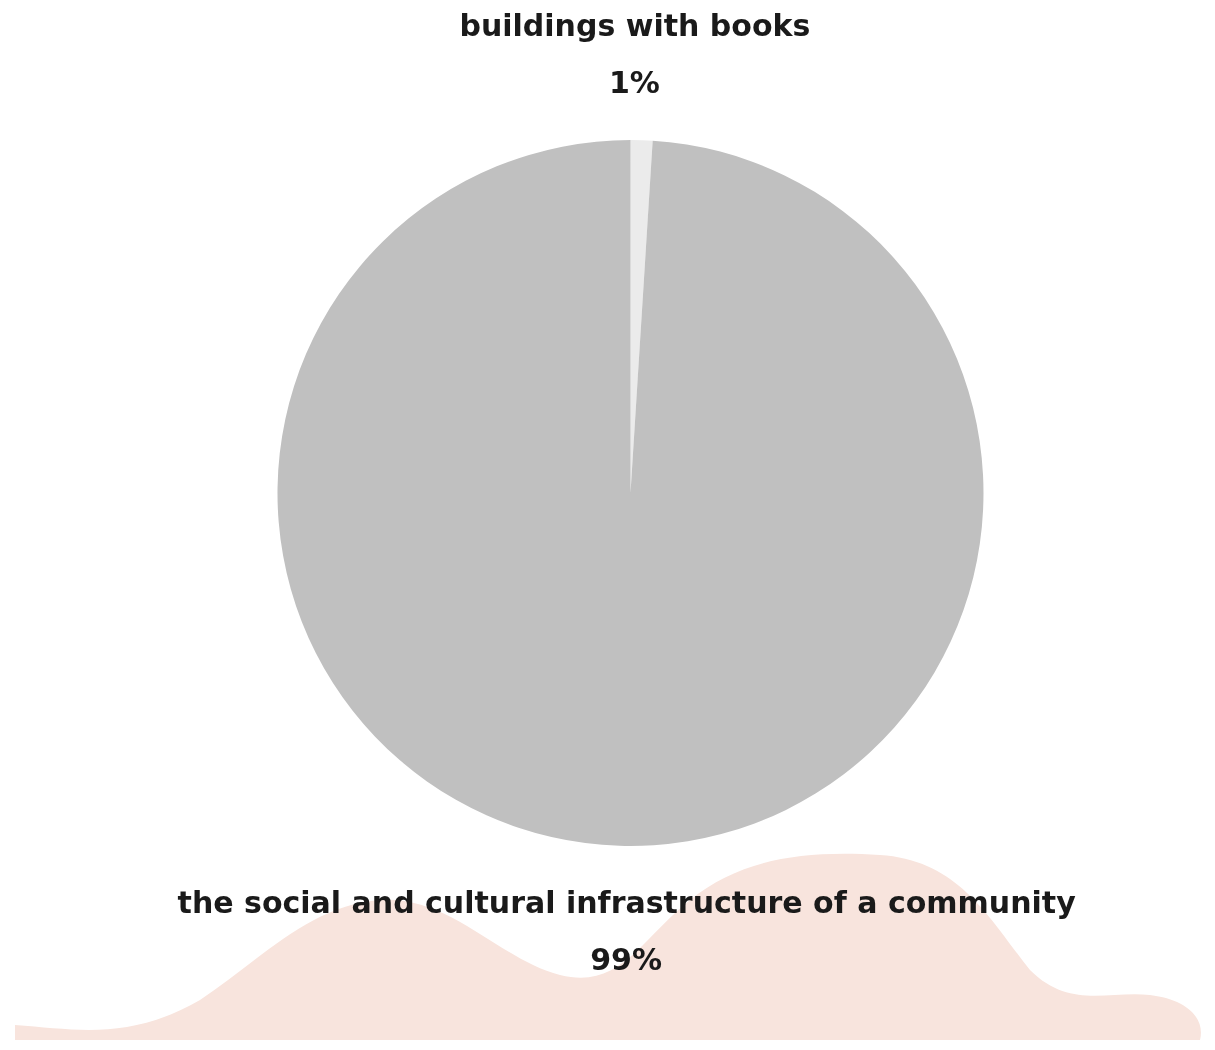  I want to click on data-label: 1%, so click(634, 82).